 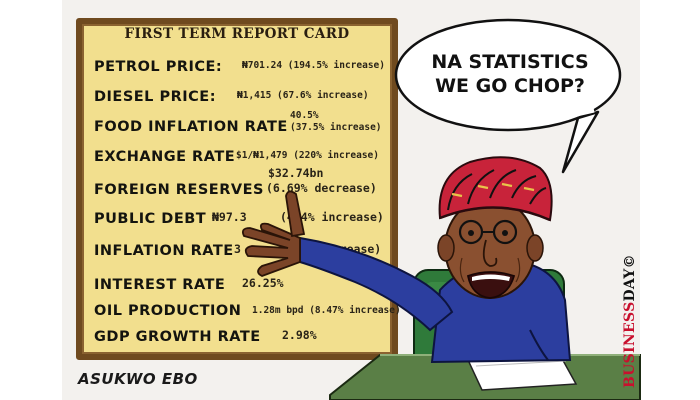 I want to click on row-value-secondary: (37.5% increase), so click(x=336, y=127).